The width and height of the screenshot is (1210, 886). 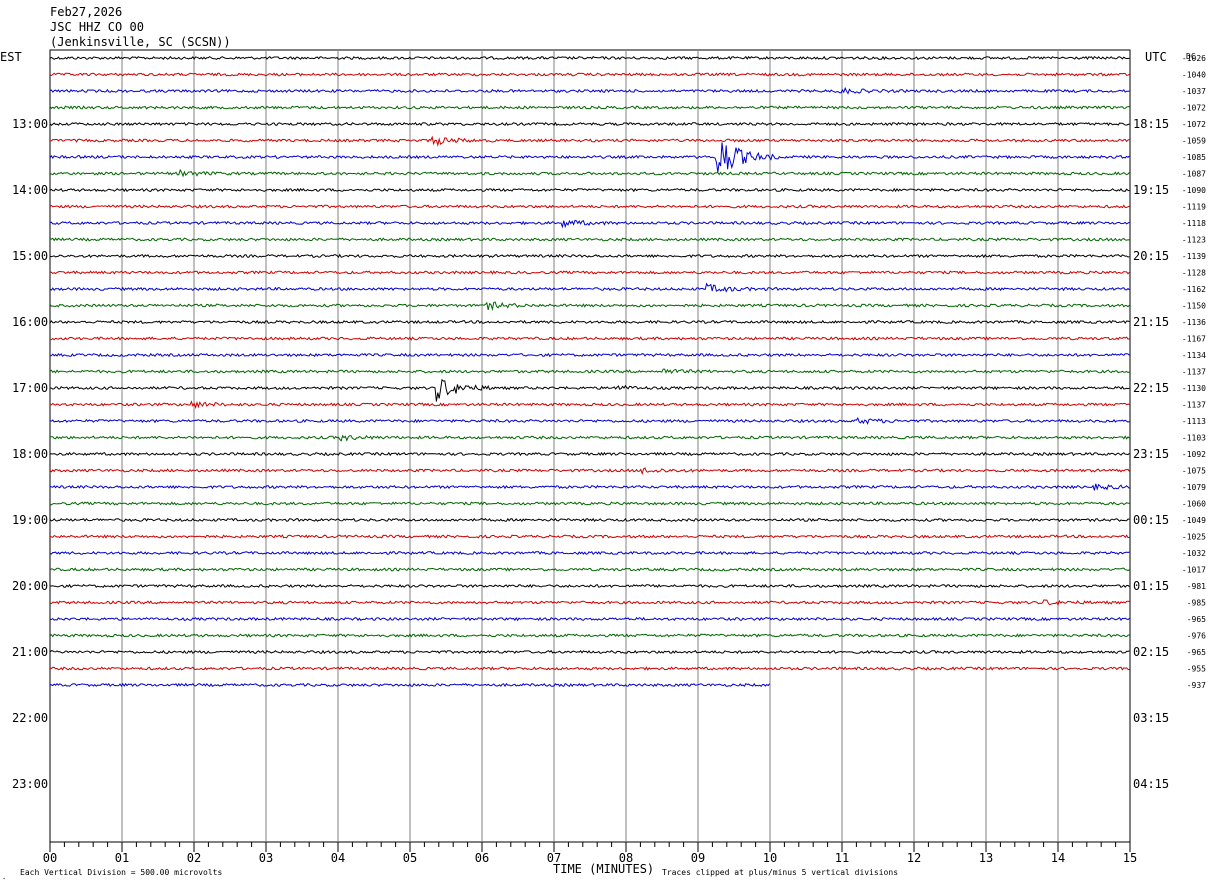 I want to click on x-tick-label: 02, so click(x=194, y=858).